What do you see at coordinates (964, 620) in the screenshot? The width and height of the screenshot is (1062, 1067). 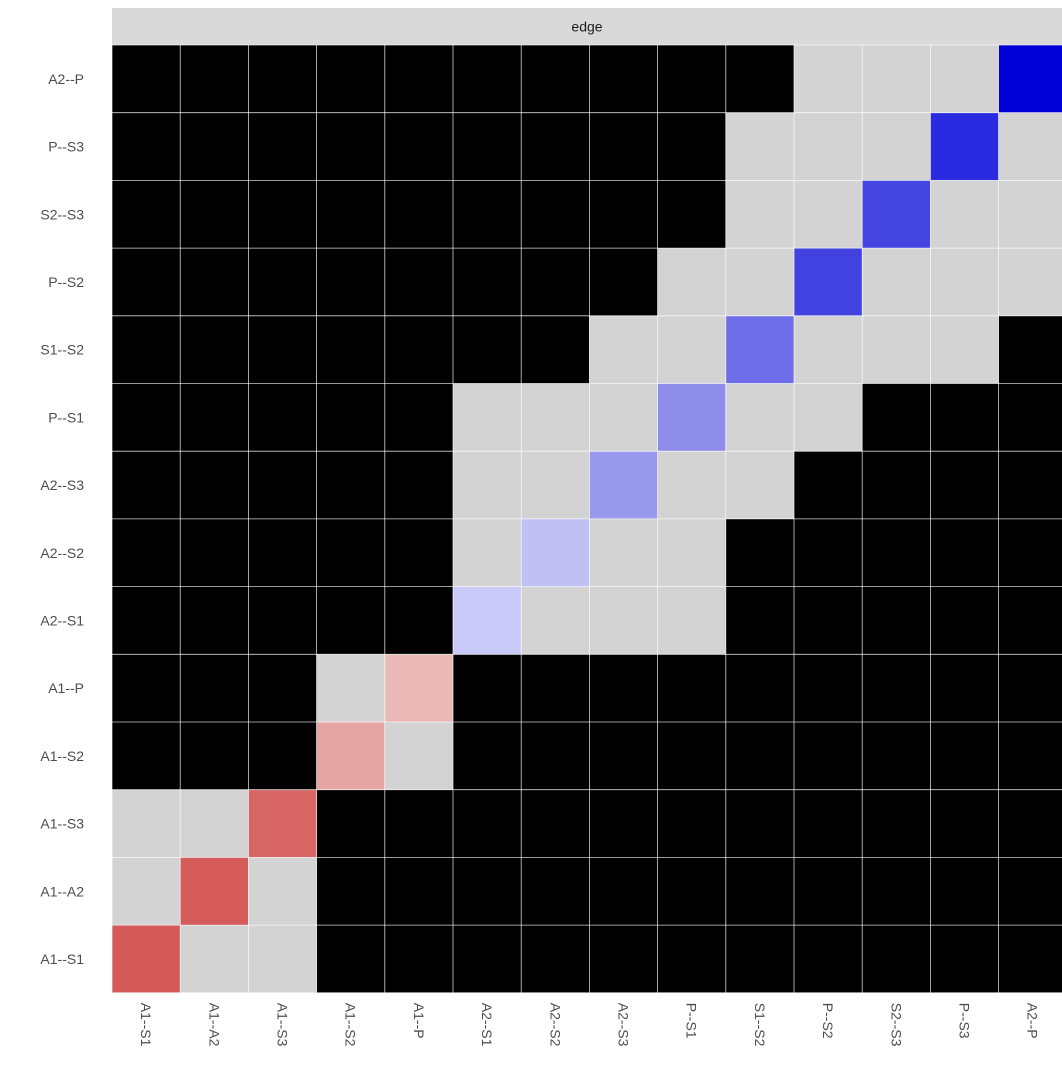 I see `heatmap-cell-A2--S1-P--S3` at bounding box center [964, 620].